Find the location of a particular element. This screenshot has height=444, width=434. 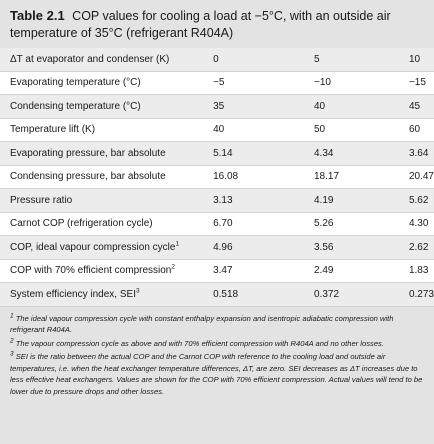

table-cell: 6.70 is located at coordinates (229, 224).